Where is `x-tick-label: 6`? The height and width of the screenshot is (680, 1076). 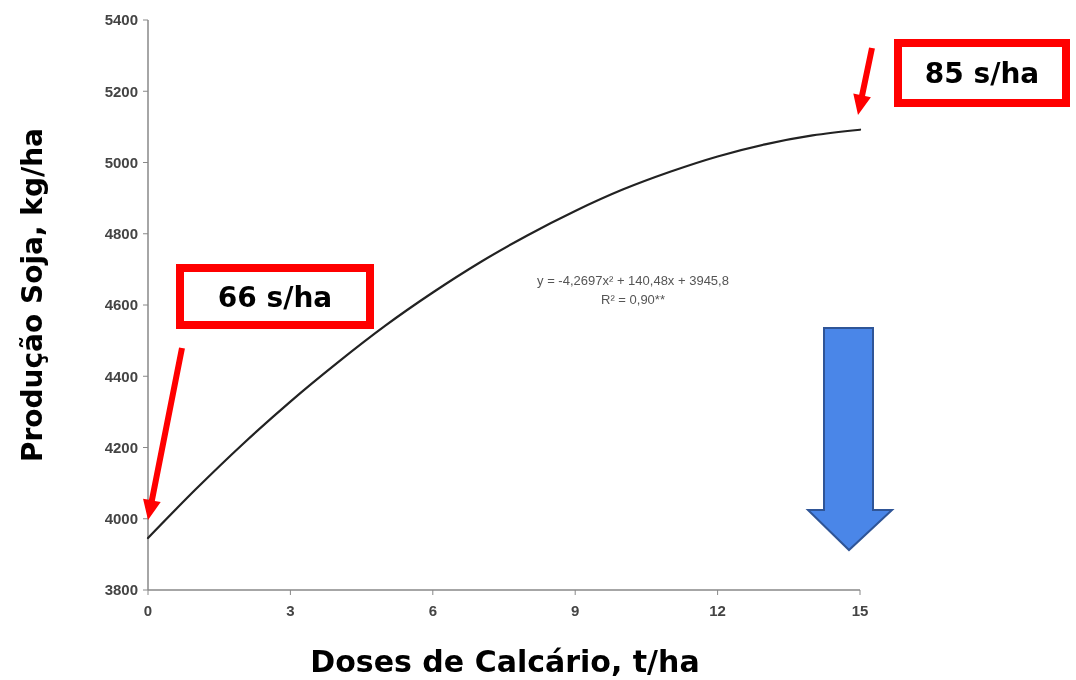 x-tick-label: 6 is located at coordinates (432, 610).